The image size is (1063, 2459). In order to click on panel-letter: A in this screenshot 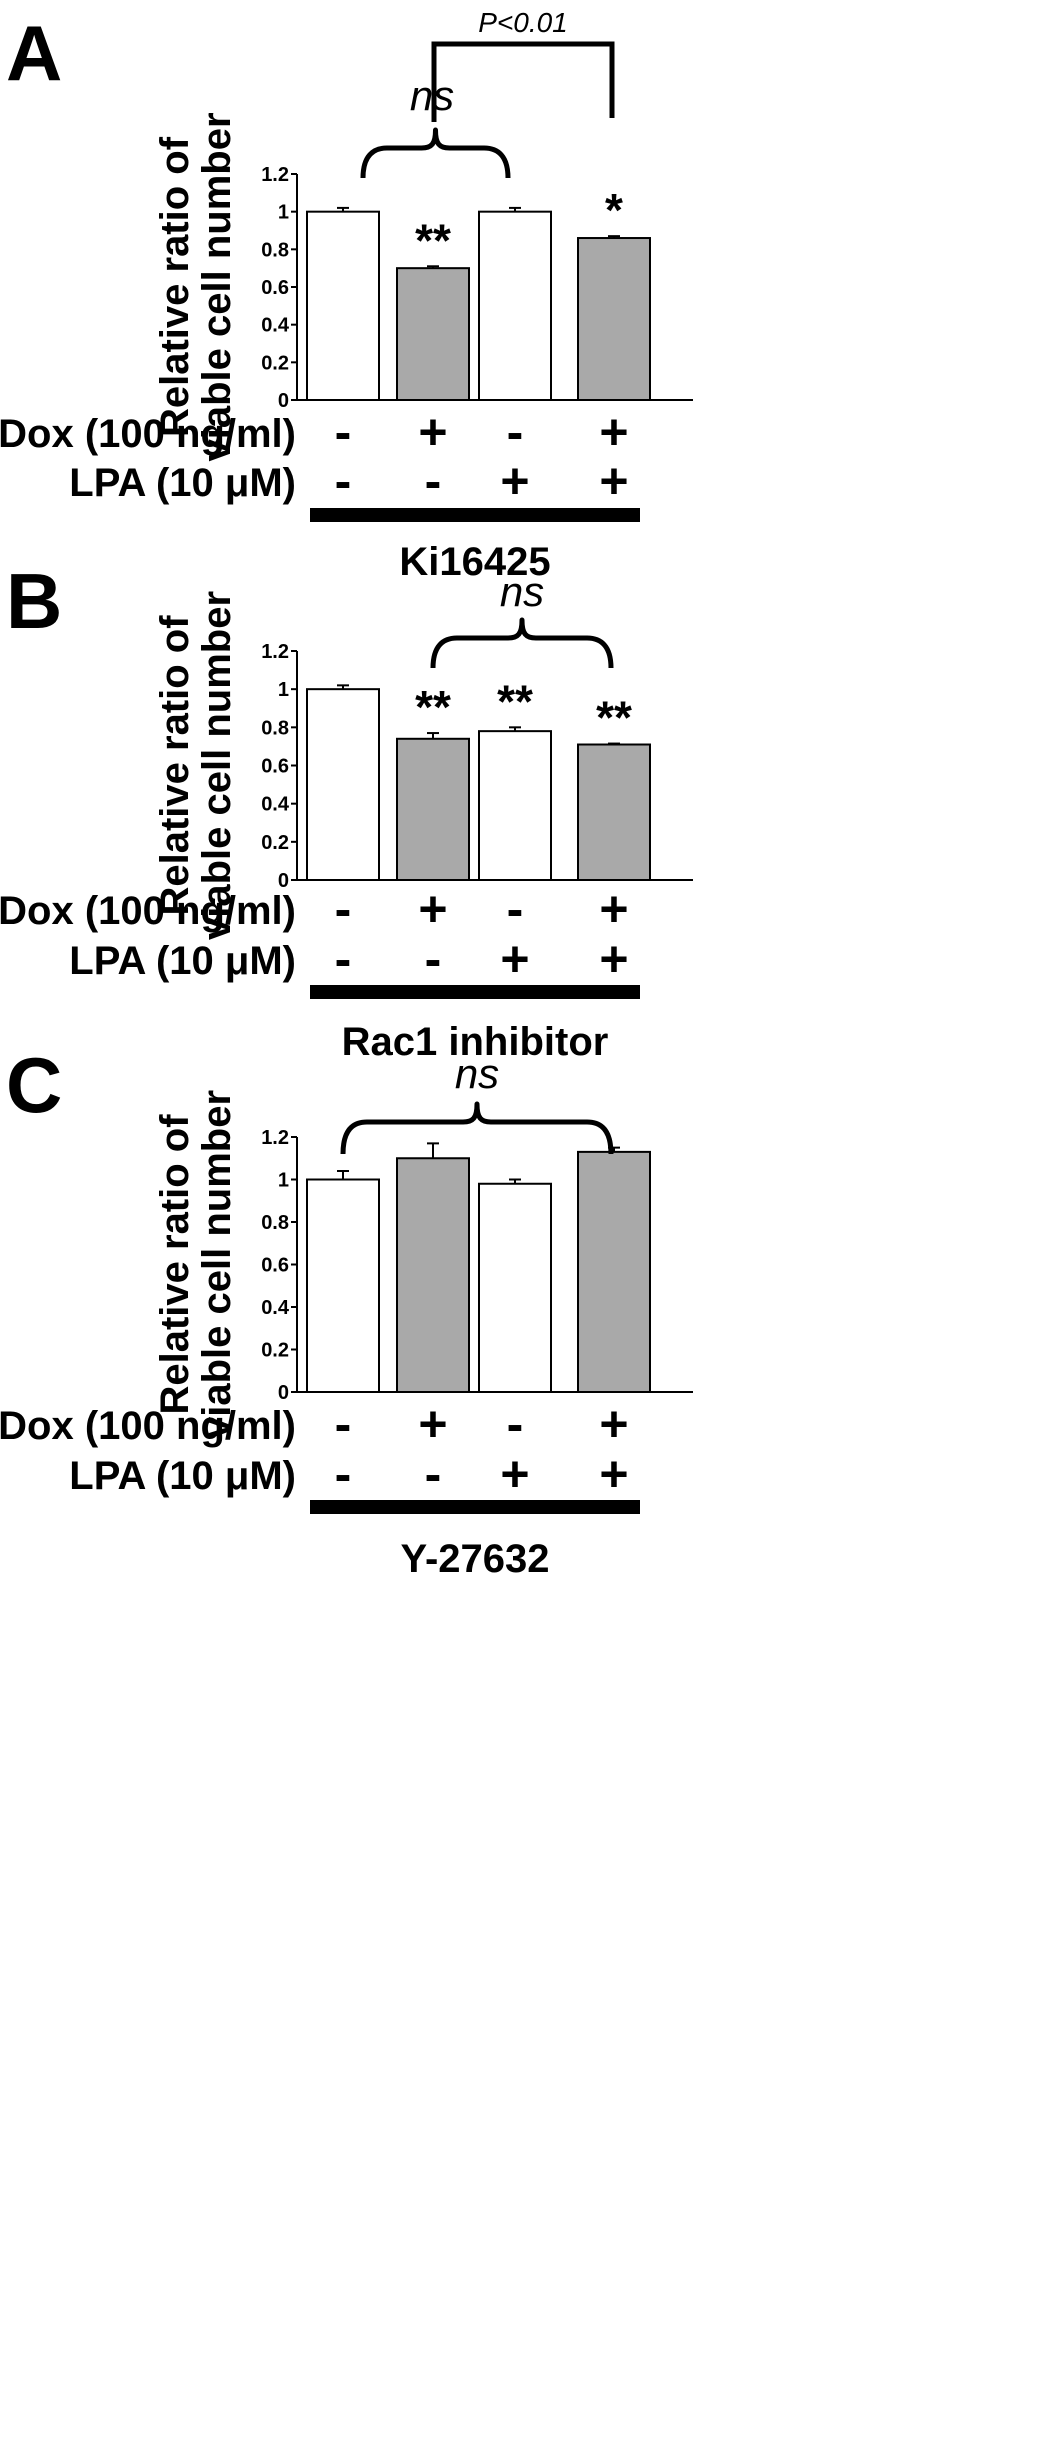, I will do `click(34, 53)`.